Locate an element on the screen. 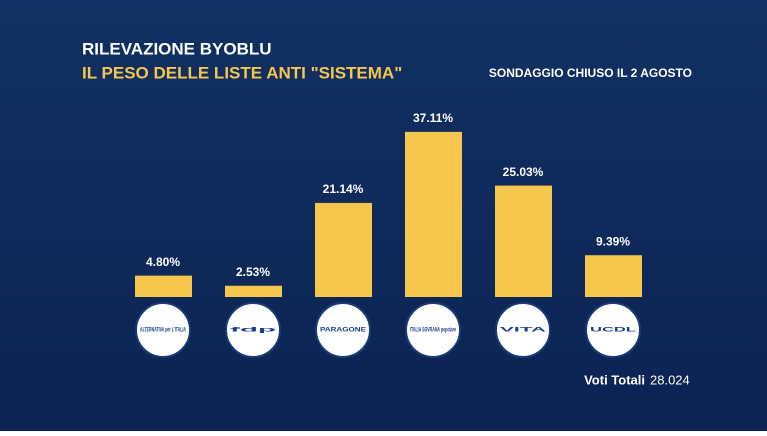  value-label: 25.03% is located at coordinates (523, 172).